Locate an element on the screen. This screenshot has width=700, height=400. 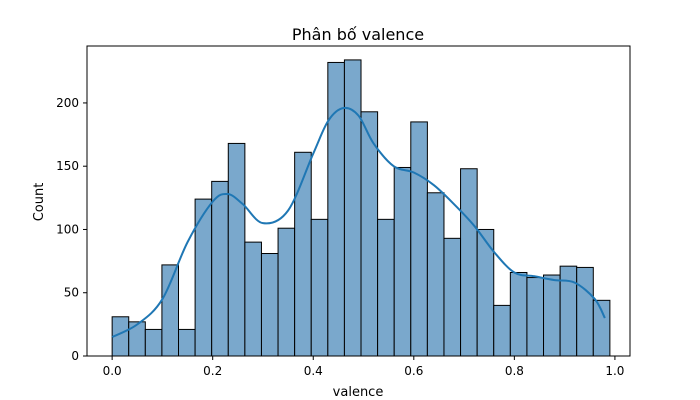
x-tick-label: 0.6 is located at coordinates (413, 371).